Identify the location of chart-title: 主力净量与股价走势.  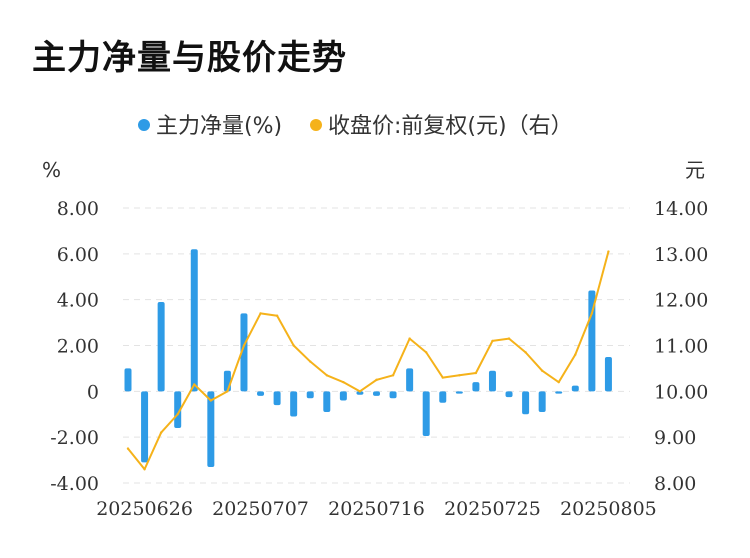
(189, 58).